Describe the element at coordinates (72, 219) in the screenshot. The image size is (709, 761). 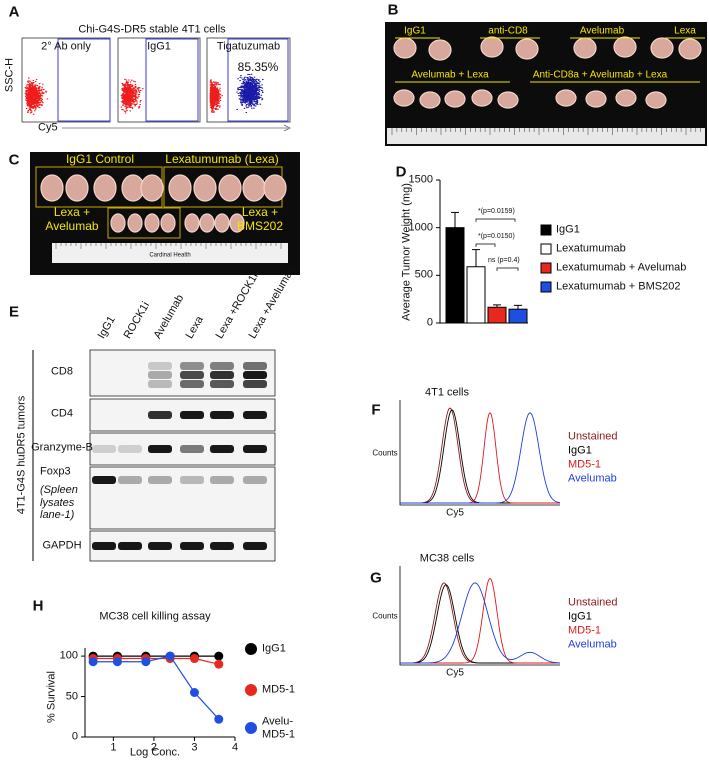
I see `group-label: Lexa + Avelumab` at that location.